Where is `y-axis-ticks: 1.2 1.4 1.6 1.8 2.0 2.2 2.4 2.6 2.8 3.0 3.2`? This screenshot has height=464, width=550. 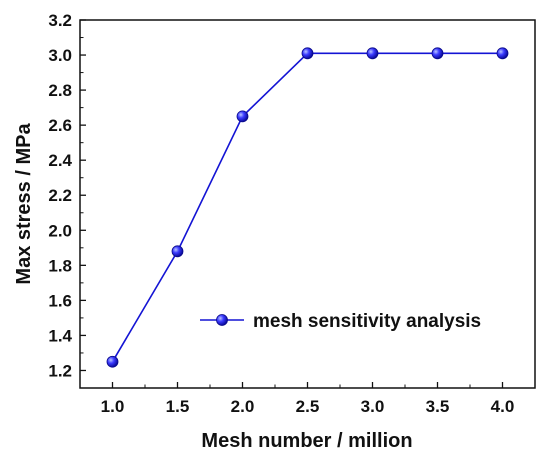
y-axis-ticks: 1.2 1.4 1.6 1.8 2.0 2.2 2.4 2.6 2.8 3.0 3.2 is located at coordinates (67, 195).